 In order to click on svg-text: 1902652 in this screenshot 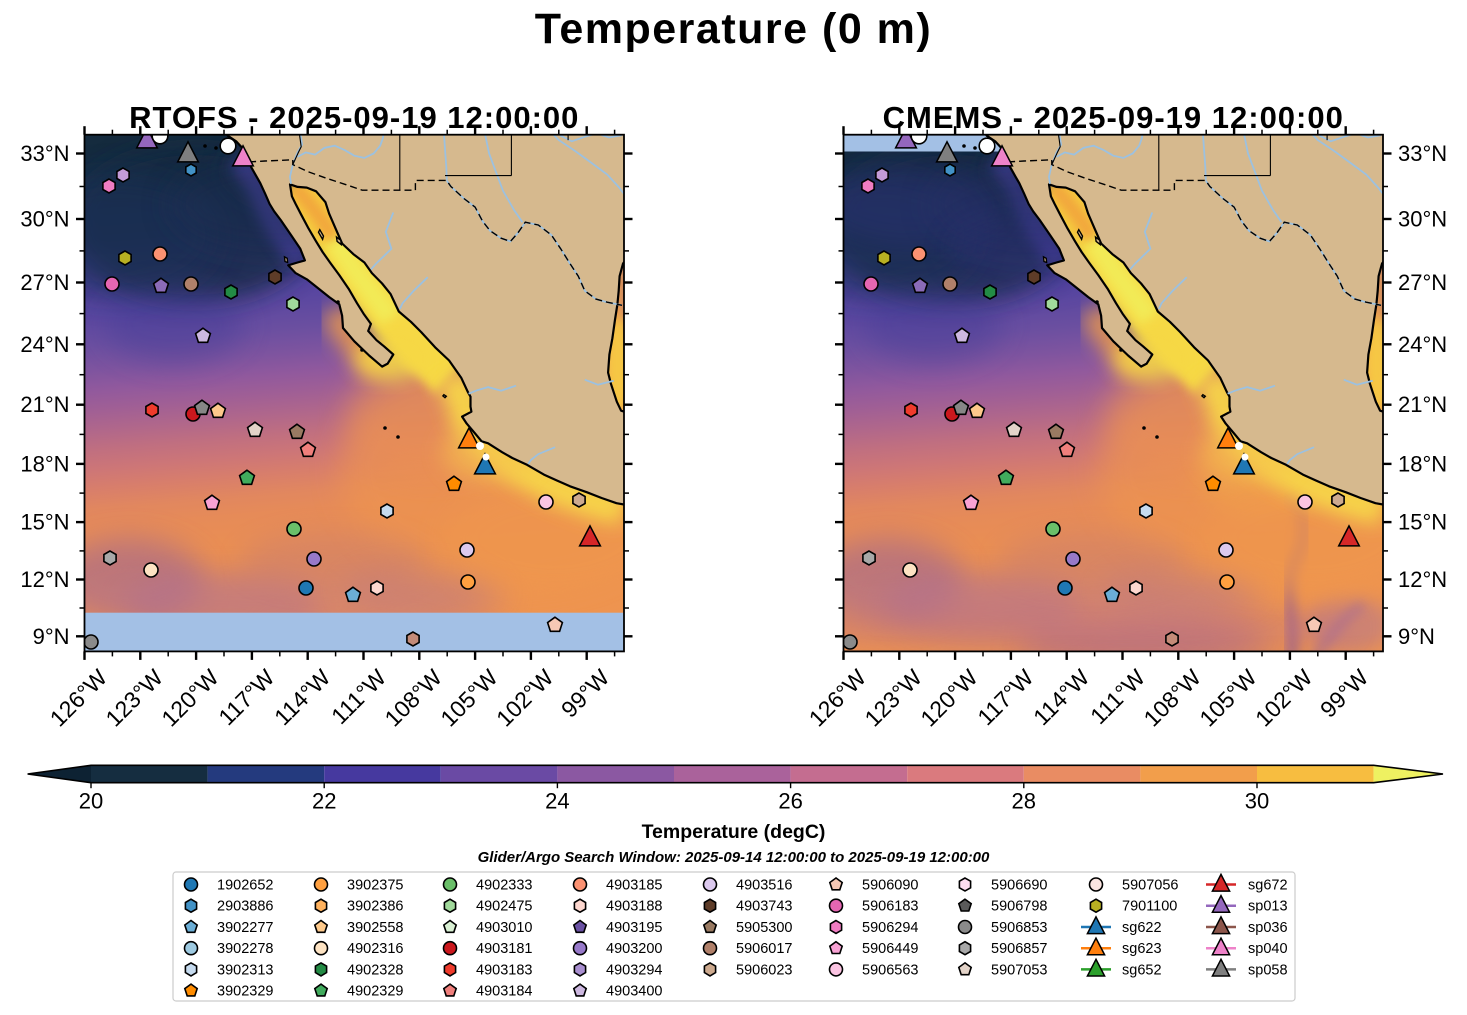, I will do `click(245, 886)`.